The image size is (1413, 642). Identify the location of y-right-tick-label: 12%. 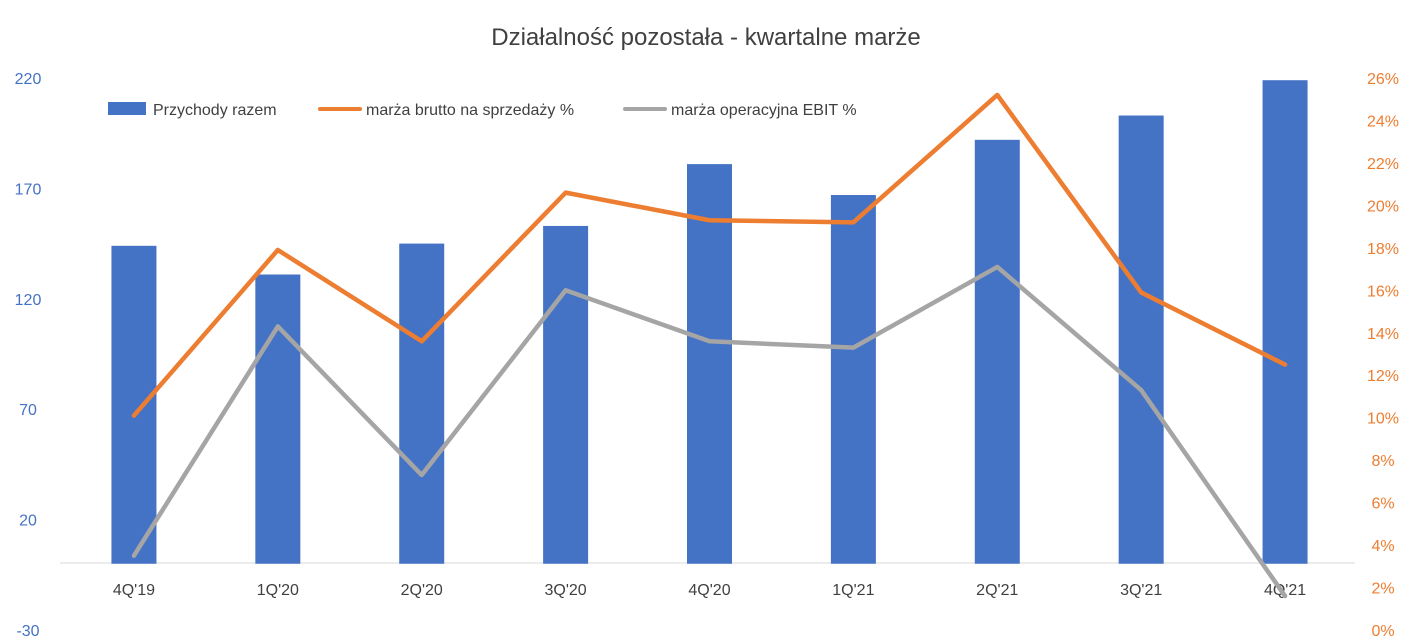
(1383, 376).